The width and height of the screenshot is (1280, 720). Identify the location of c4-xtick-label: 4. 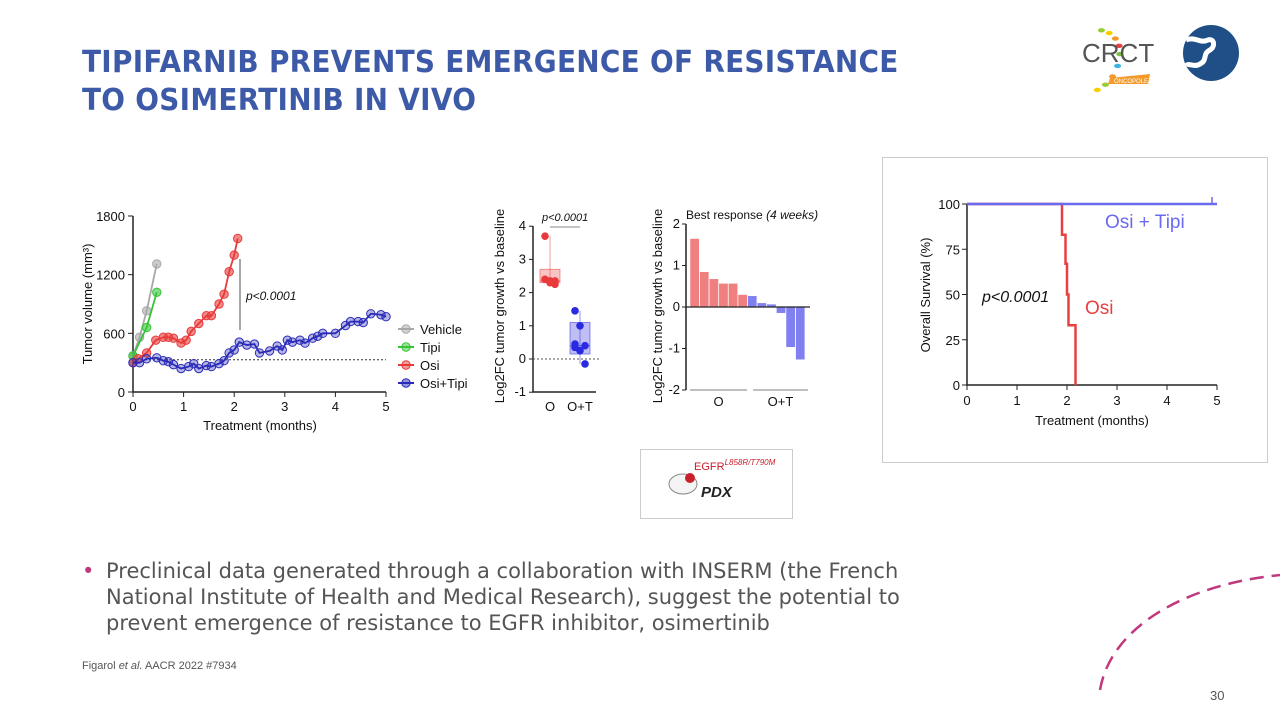
(1166, 400).